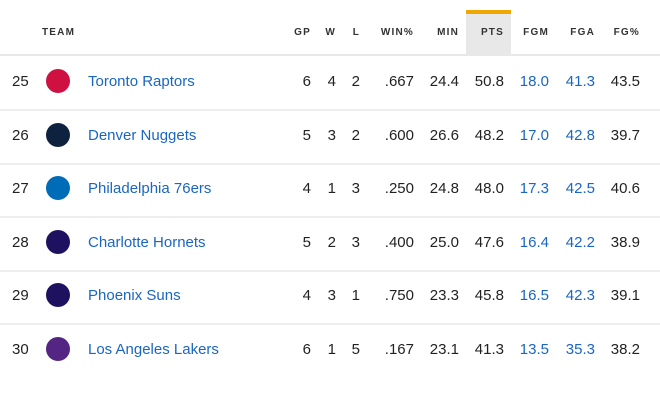 Image resolution: width=660 pixels, height=402 pixels. I want to click on cell-min: 26.6, so click(444, 135).